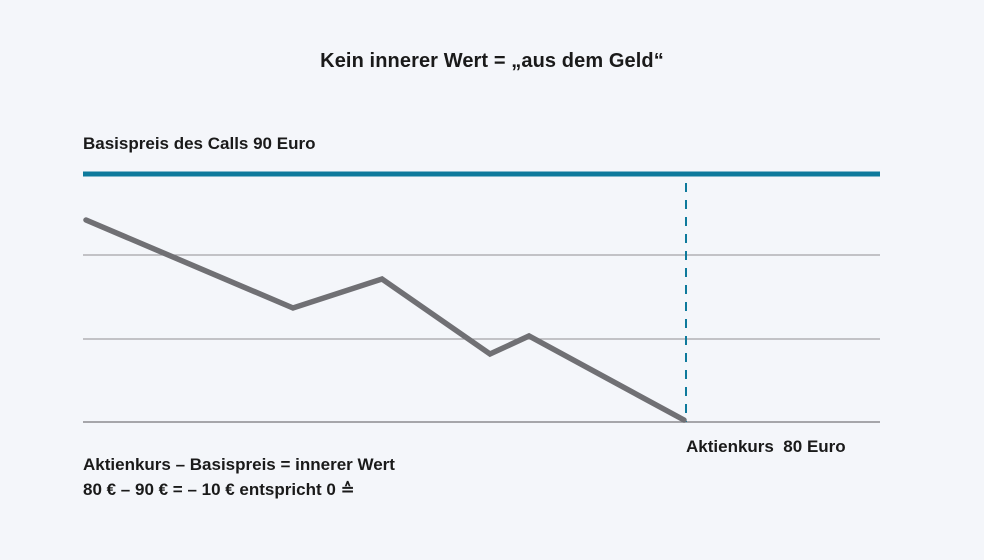 This screenshot has height=560, width=984. What do you see at coordinates (766, 446) in the screenshot?
I see `current-price-label: Aktienkurs 80 Euro` at bounding box center [766, 446].